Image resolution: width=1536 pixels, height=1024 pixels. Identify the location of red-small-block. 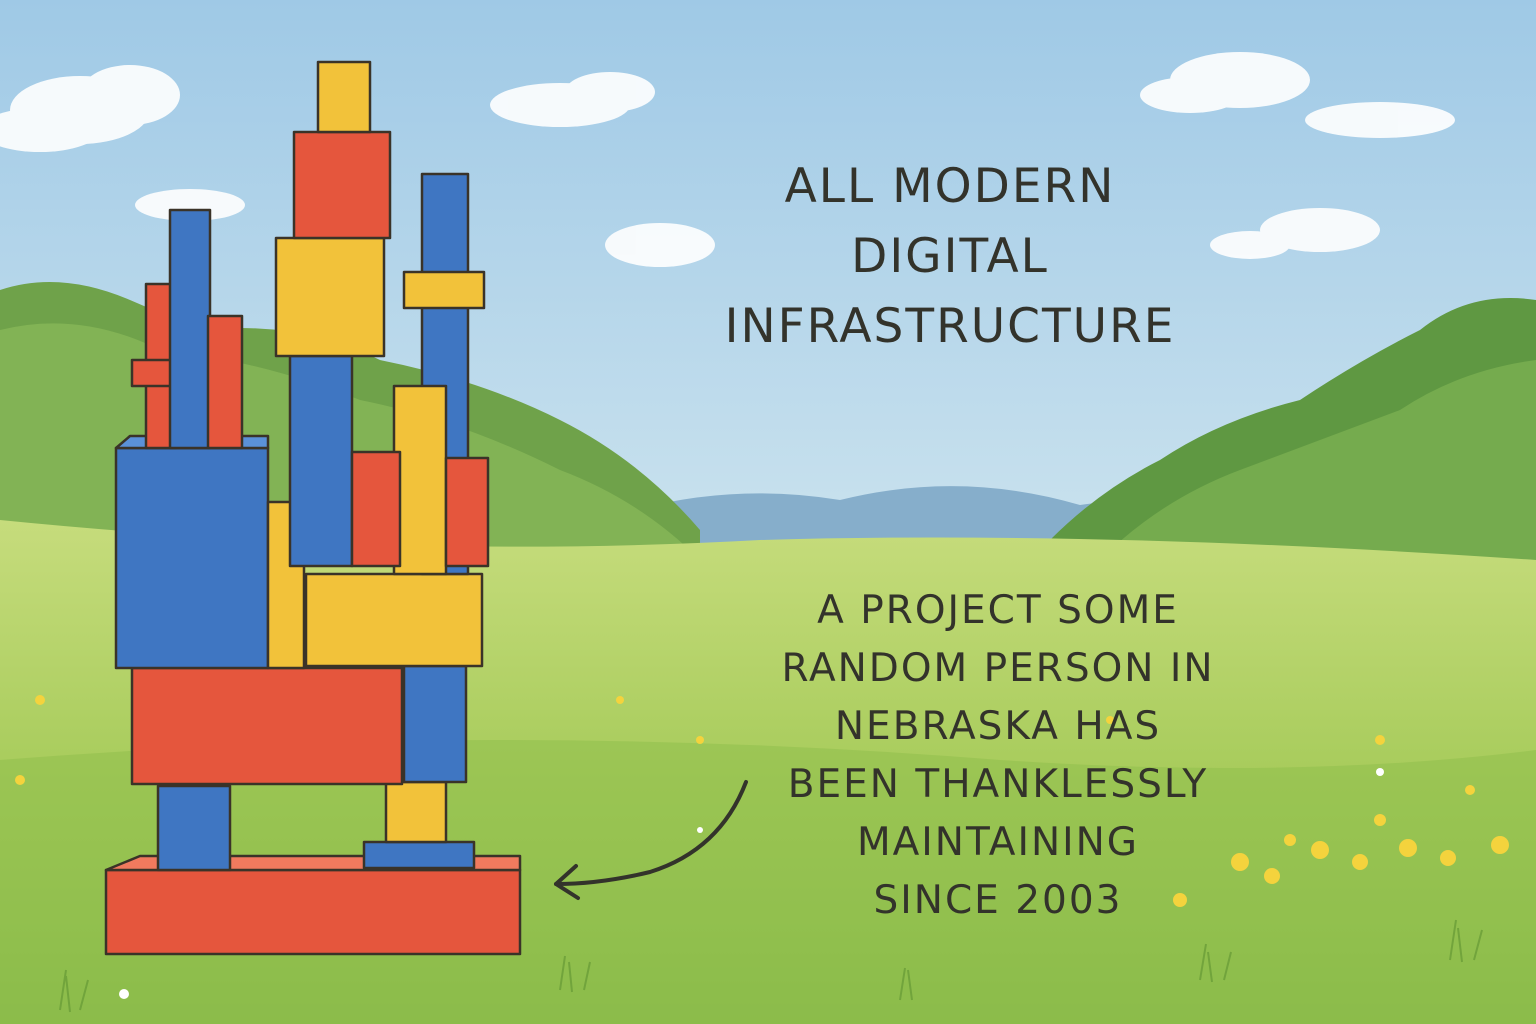
(376, 509).